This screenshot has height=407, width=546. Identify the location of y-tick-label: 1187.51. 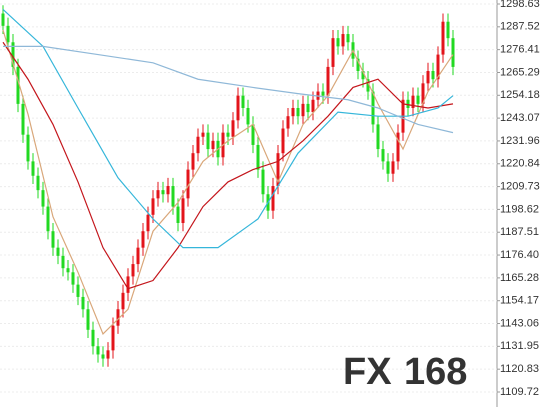
(519, 232).